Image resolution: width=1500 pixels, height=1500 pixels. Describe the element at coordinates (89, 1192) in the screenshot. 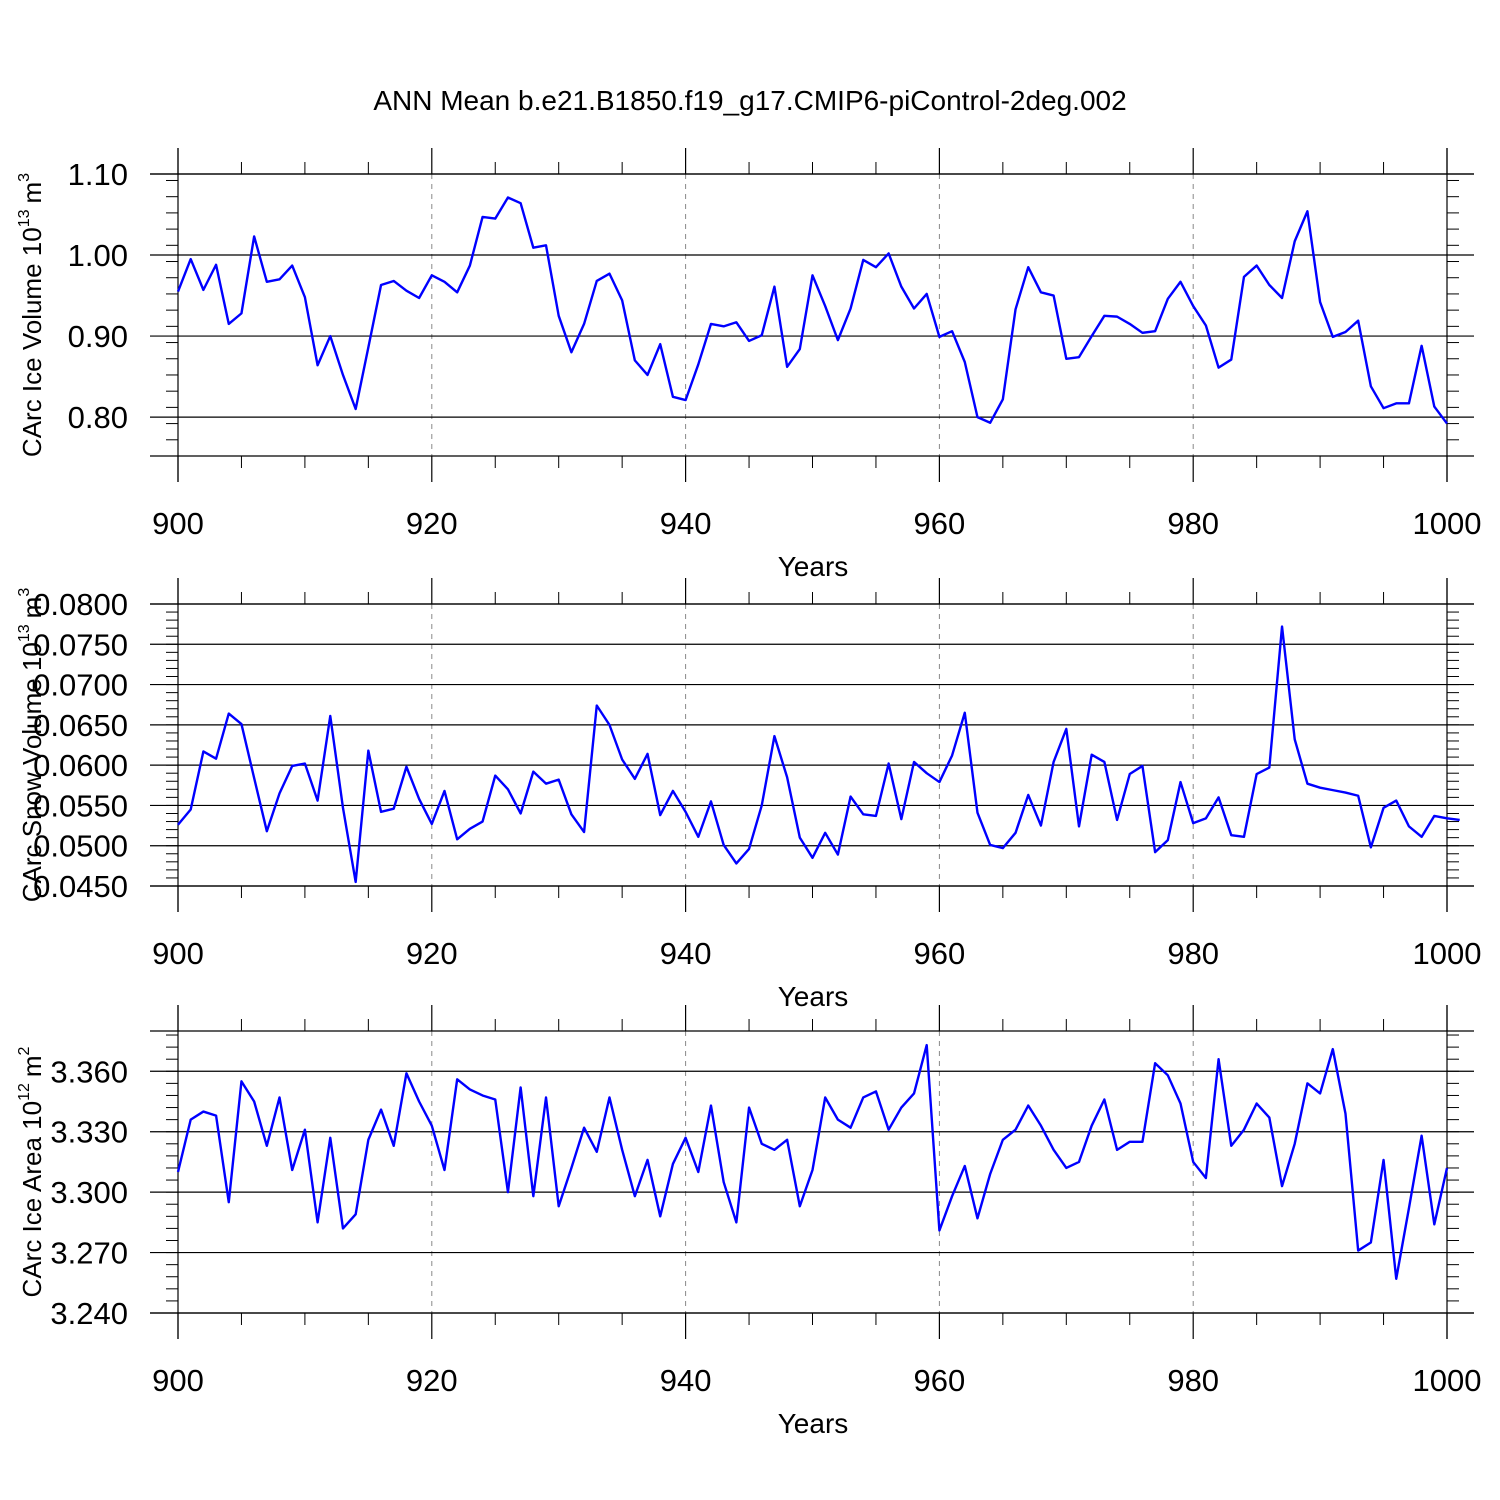

I see `ytick-label: 3.300` at that location.